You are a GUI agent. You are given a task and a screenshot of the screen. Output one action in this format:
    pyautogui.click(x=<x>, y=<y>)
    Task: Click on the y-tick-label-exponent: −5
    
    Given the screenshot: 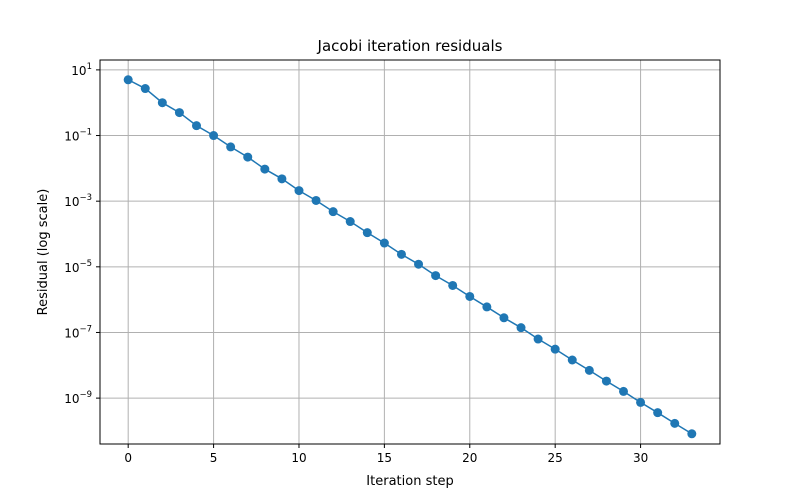 What is the action you would take?
    pyautogui.click(x=85, y=264)
    